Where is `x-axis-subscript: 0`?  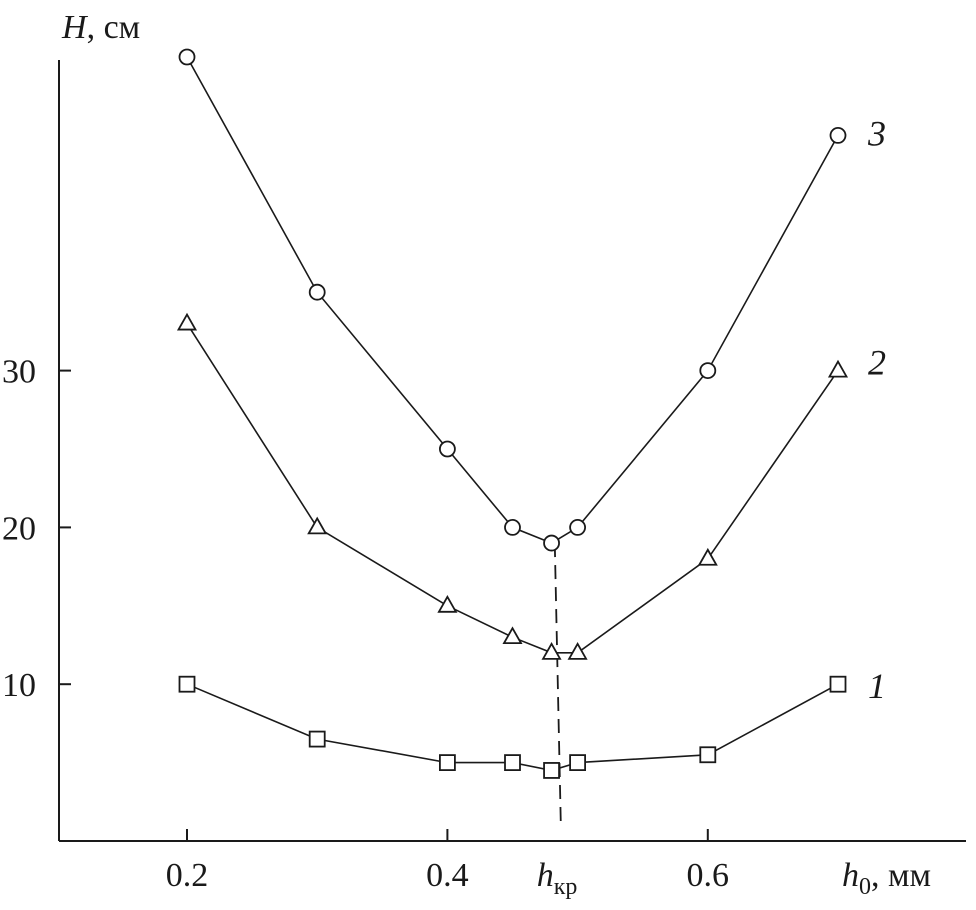 x-axis-subscript: 0 is located at coordinates (865, 887).